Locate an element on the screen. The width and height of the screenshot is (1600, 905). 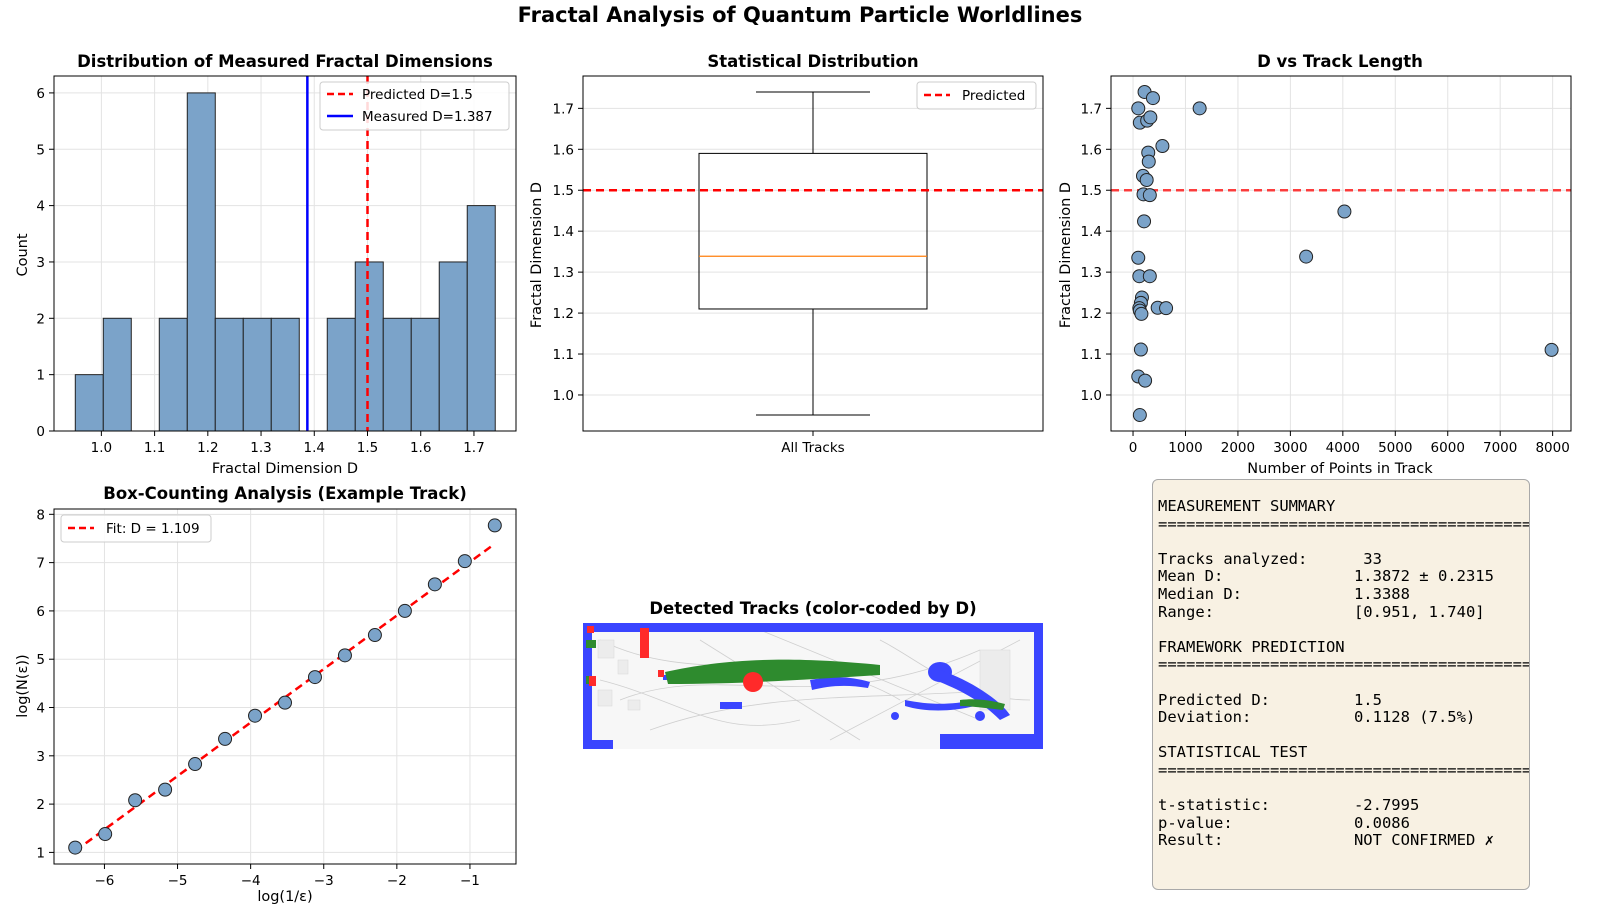
scatter-length-xtick-label: 4000 is located at coordinates (1343, 448).